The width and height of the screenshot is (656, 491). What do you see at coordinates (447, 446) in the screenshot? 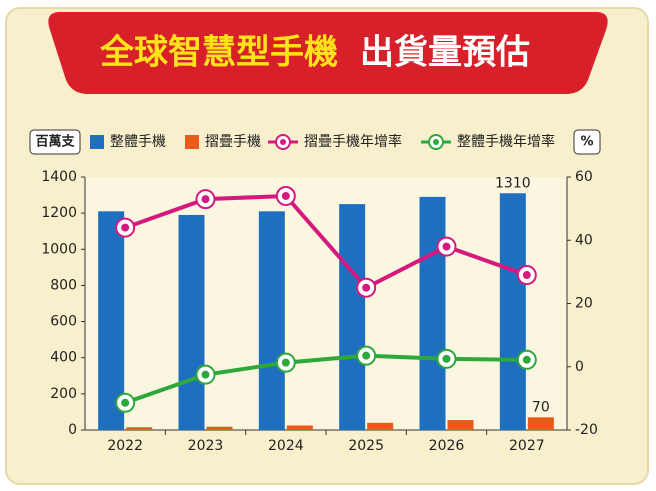
I see `x-tick-label: 2026` at bounding box center [447, 446].